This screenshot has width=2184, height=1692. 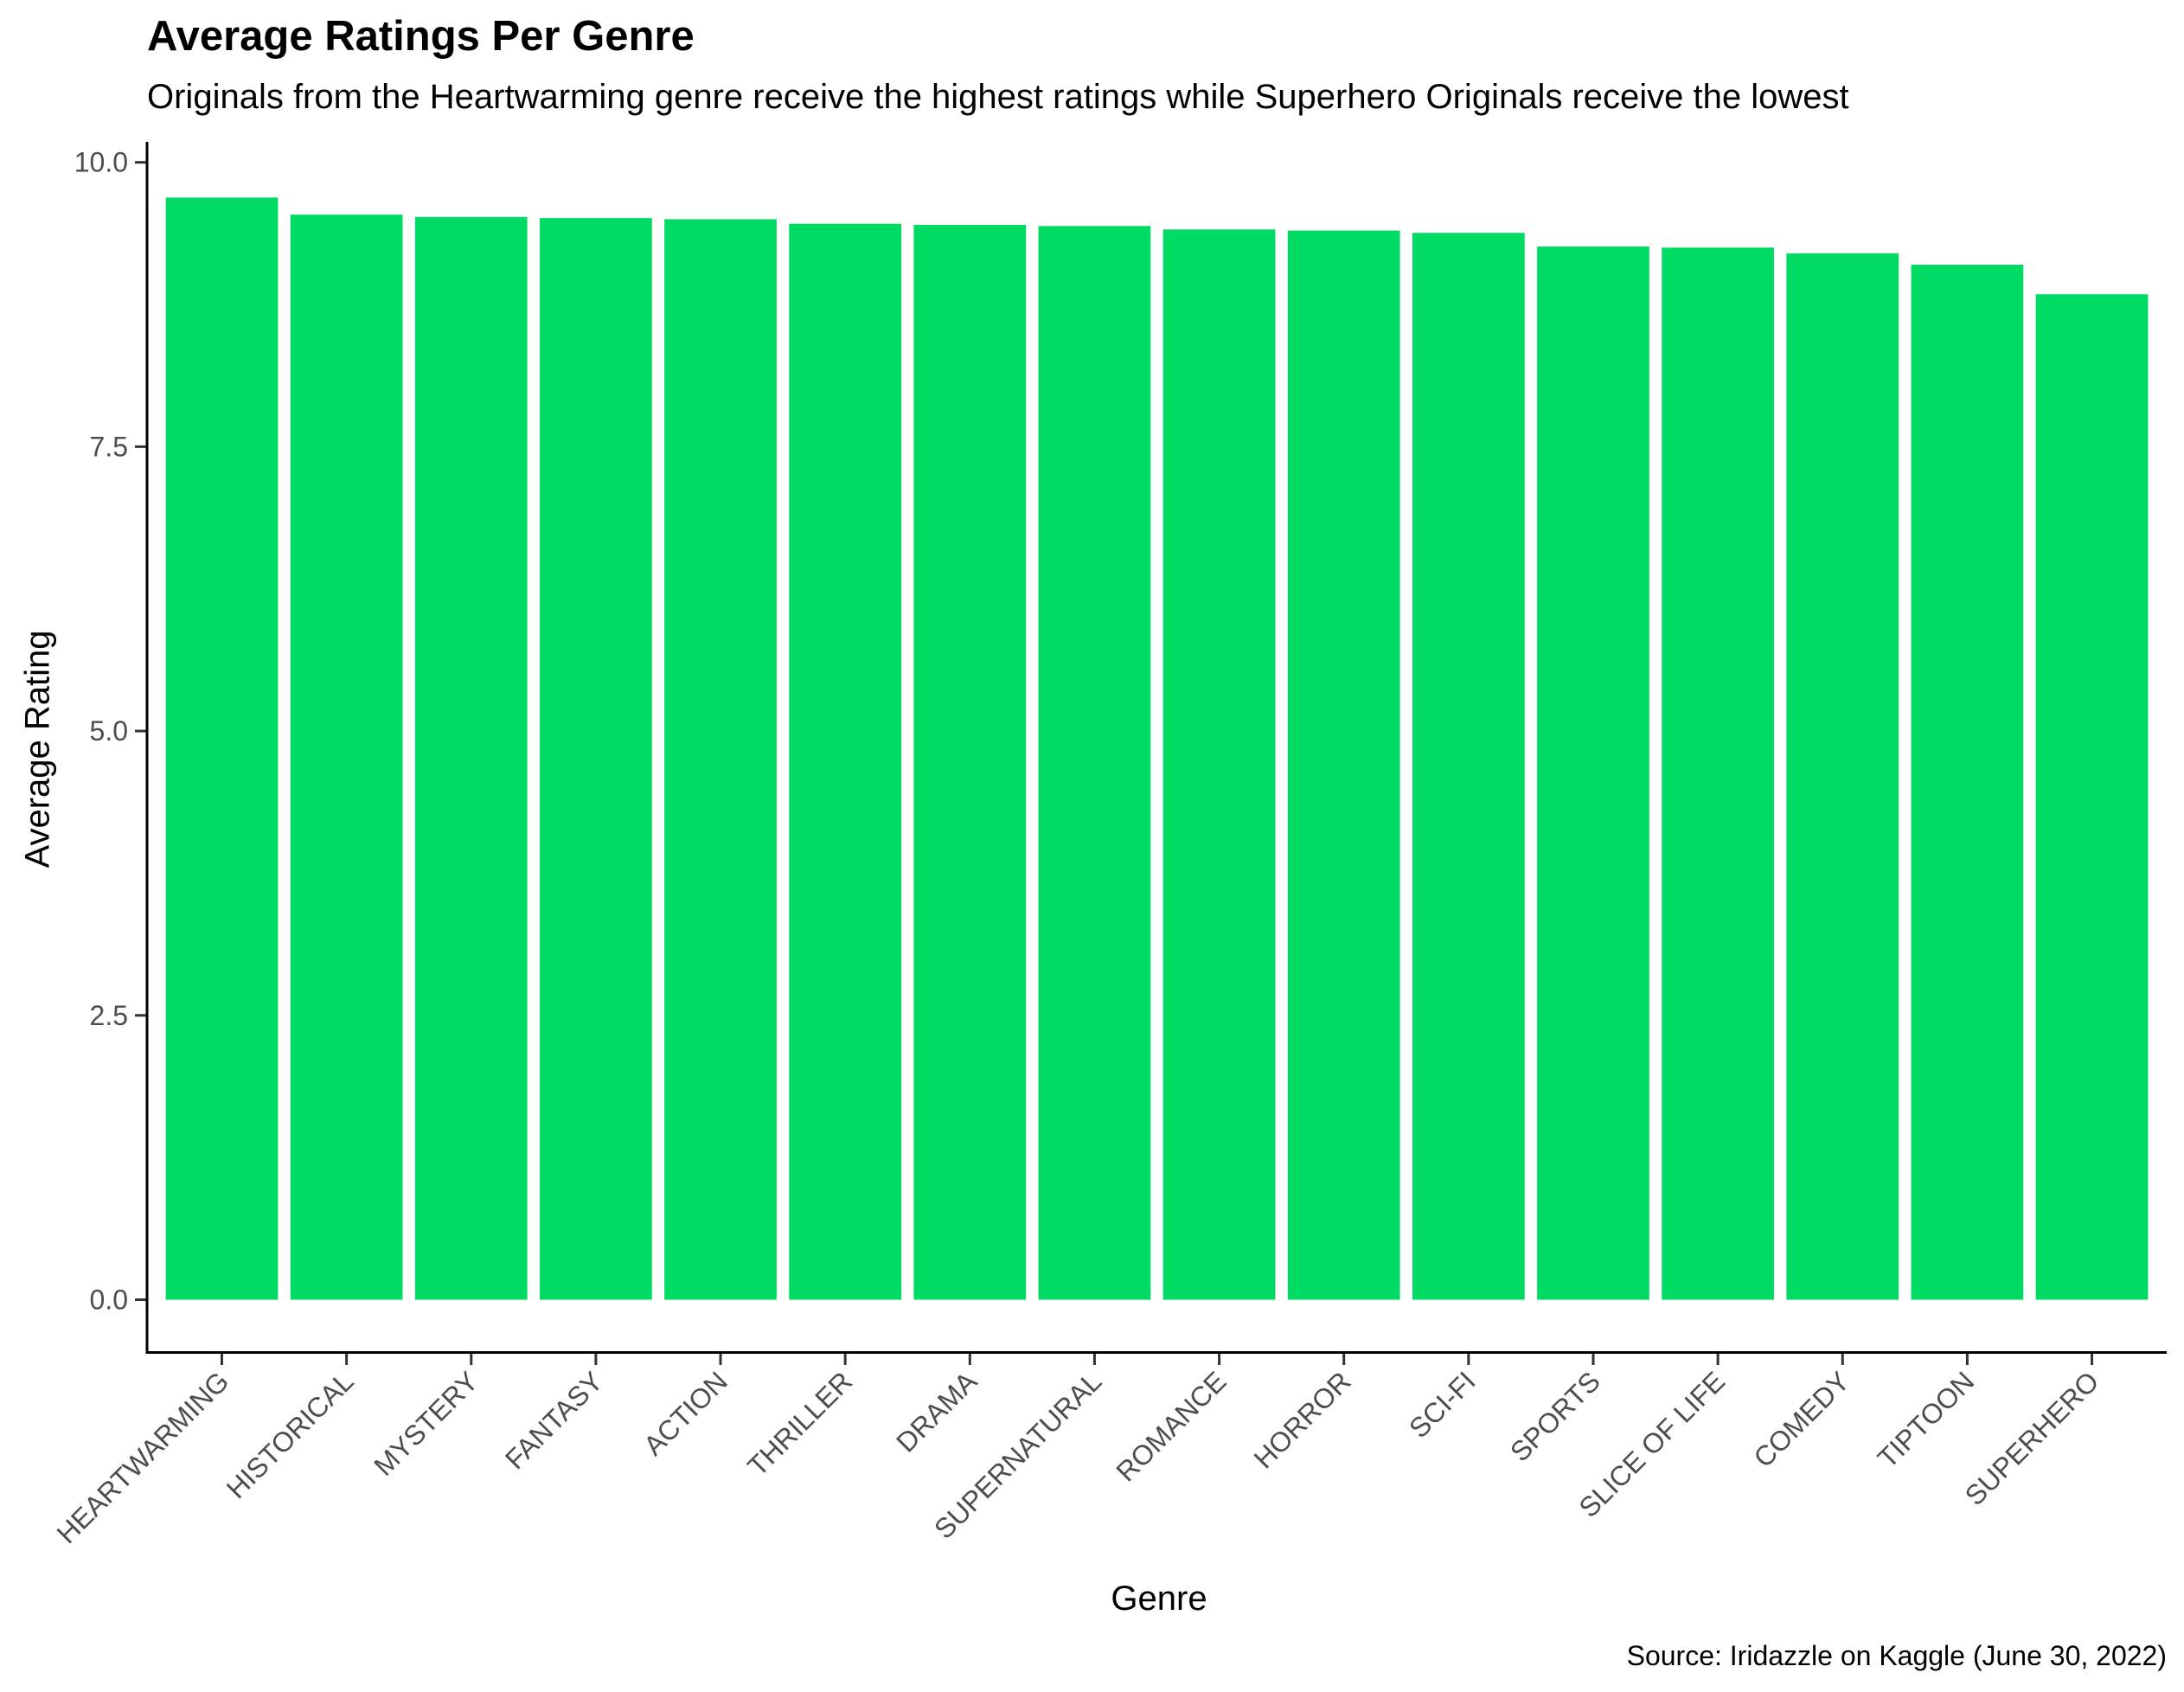 I want to click on bar-romance, so click(x=1219, y=764).